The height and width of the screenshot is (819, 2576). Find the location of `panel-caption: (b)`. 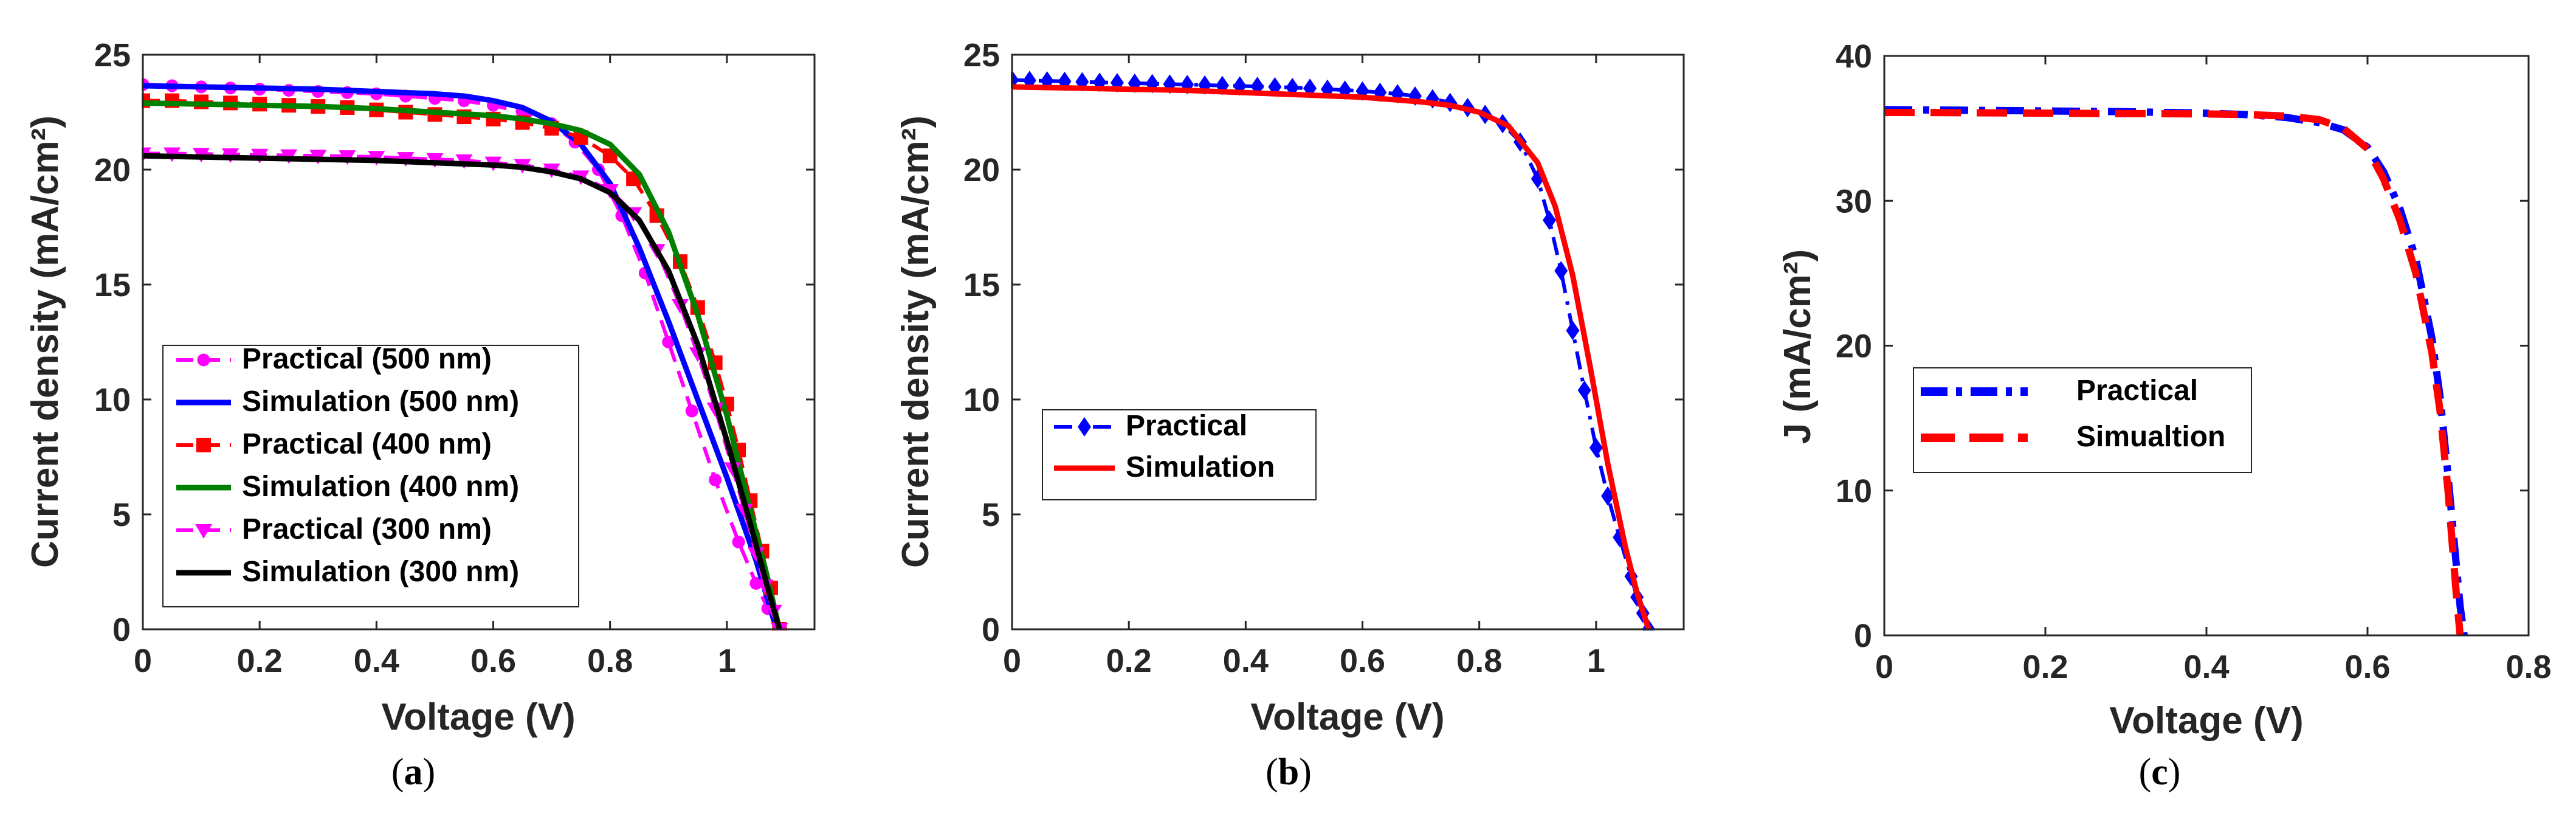

panel-caption: (b) is located at coordinates (1289, 772).